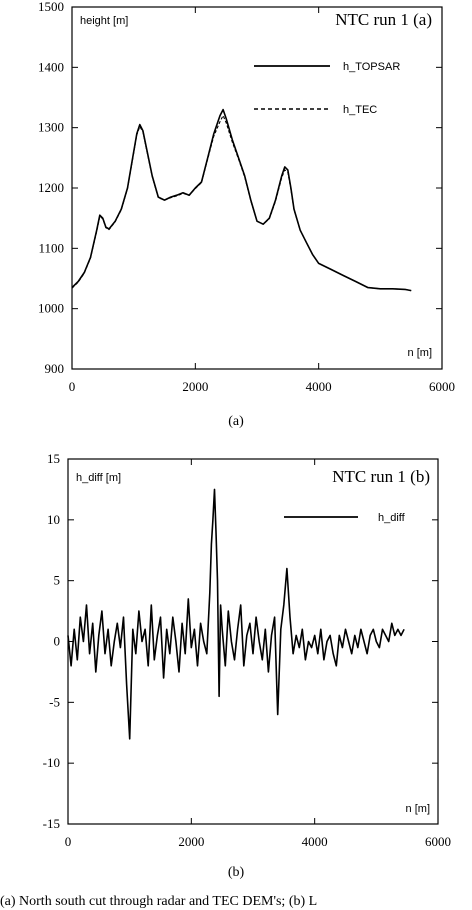 This screenshot has height=910, width=472. I want to click on legend-label-tec: h_TEC, so click(360, 110).